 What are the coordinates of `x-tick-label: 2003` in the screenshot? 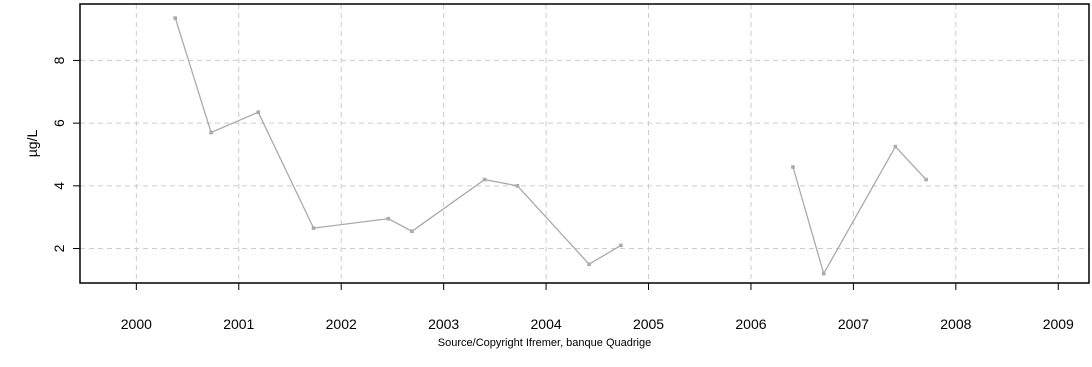 It's located at (443, 324).